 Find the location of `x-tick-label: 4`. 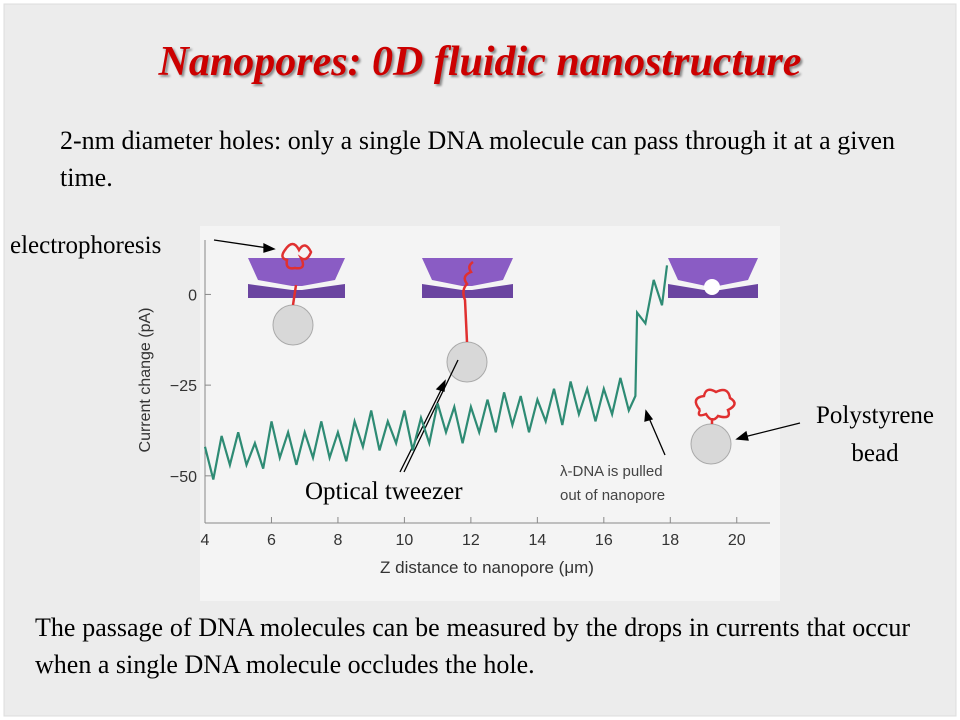

x-tick-label: 4 is located at coordinates (205, 540).